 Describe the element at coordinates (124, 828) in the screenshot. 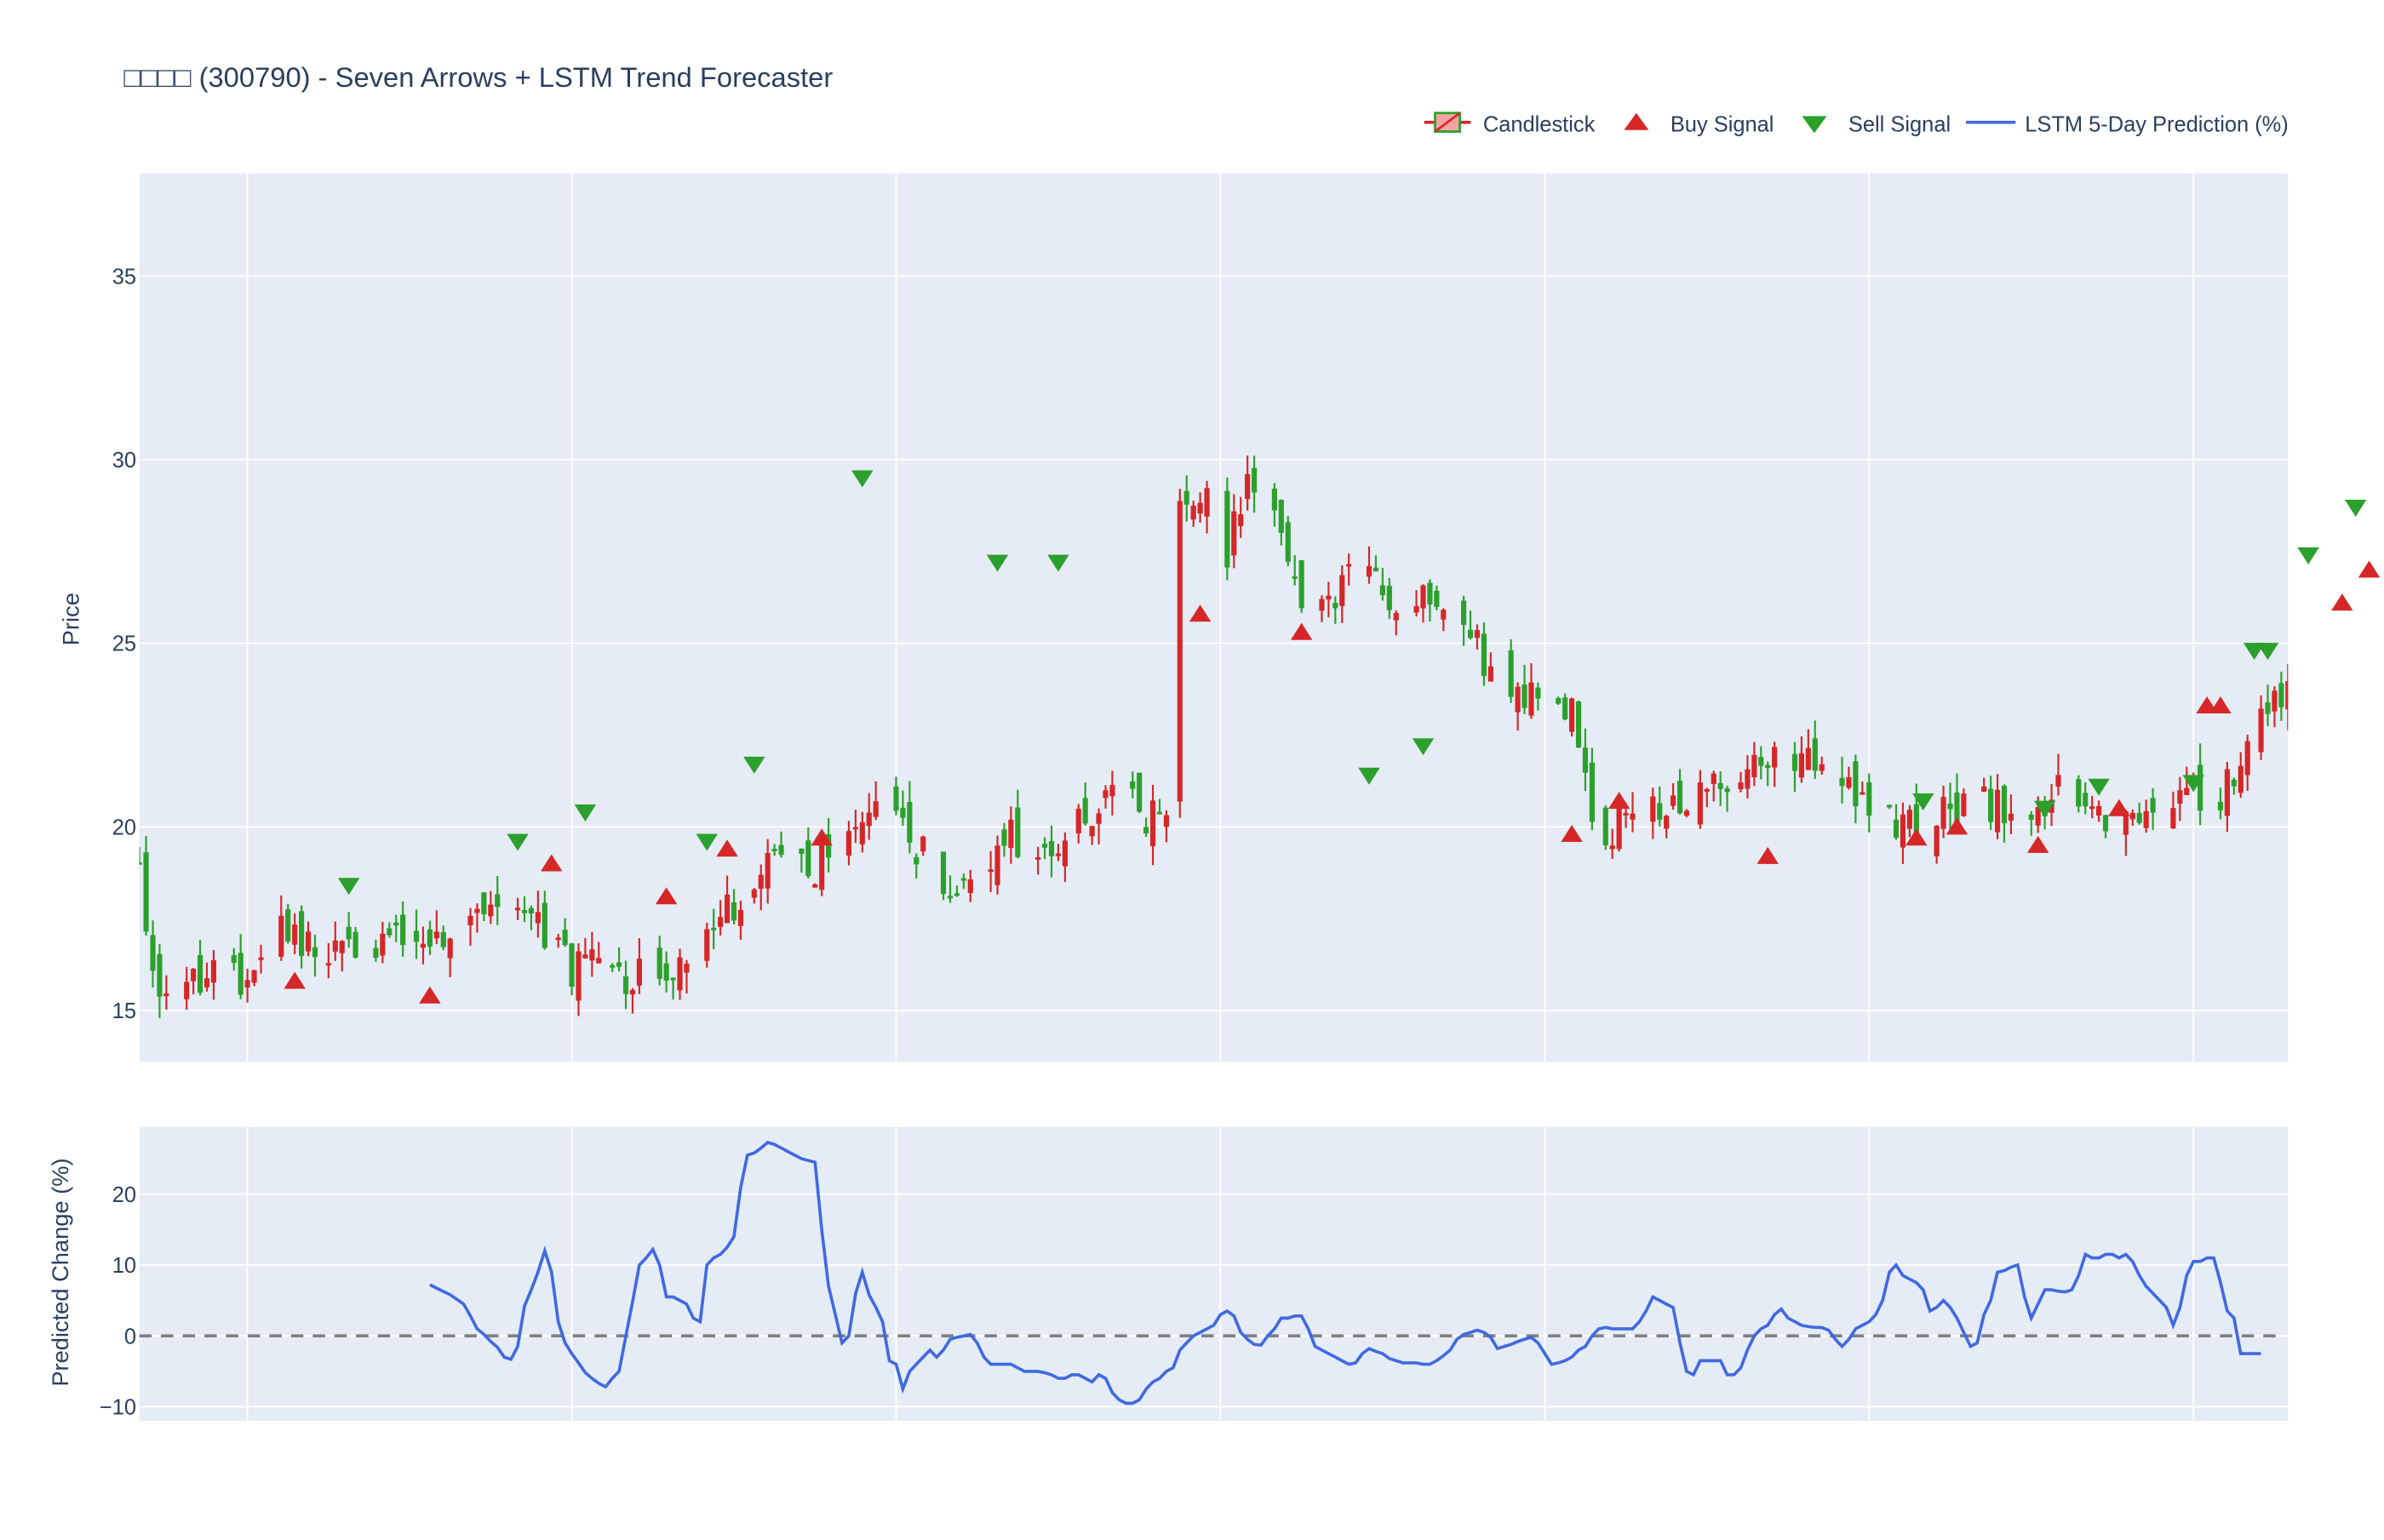

I see `y-tick-label: 20` at that location.